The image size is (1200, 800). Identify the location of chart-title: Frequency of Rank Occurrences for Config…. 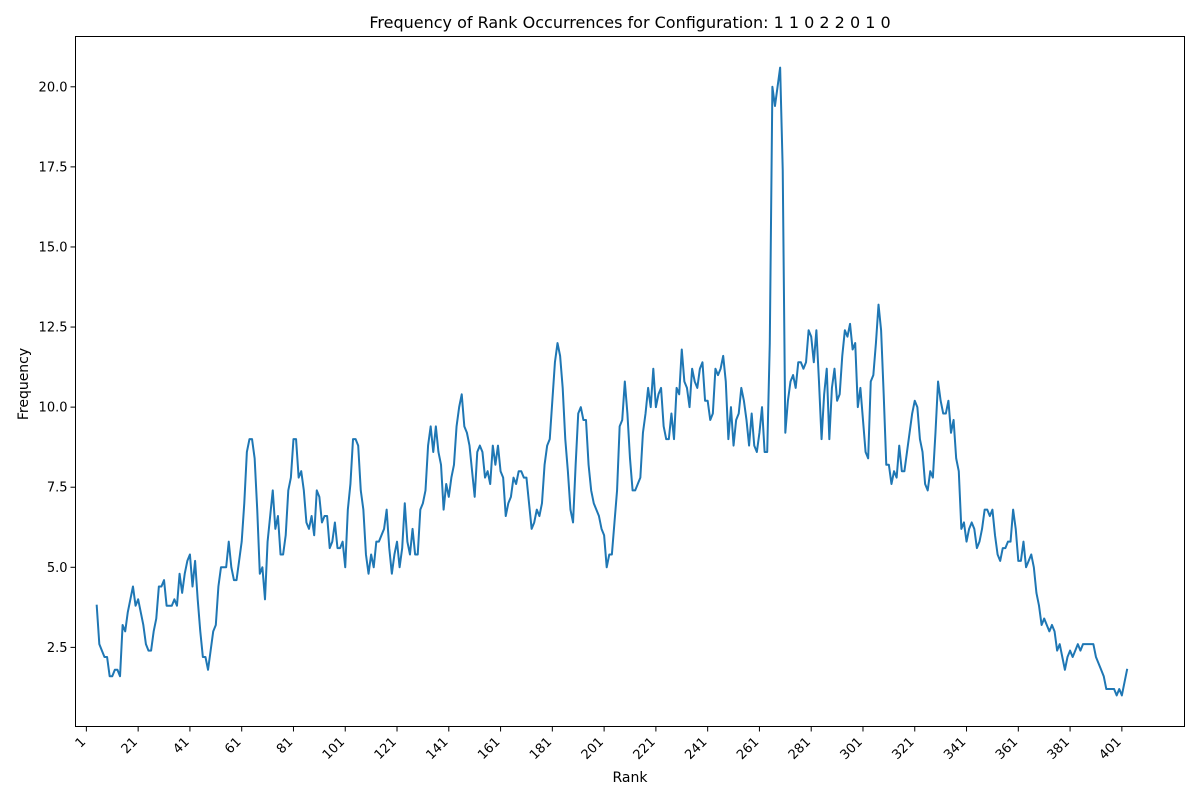
(629, 22).